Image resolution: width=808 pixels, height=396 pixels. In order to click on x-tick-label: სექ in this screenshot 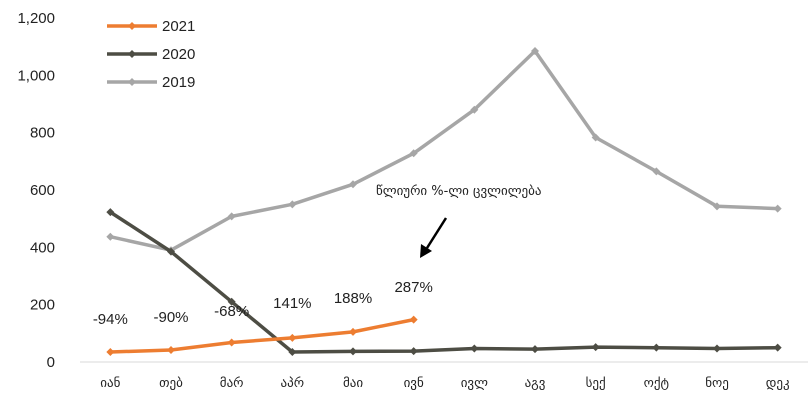, I will do `click(596, 383)`.